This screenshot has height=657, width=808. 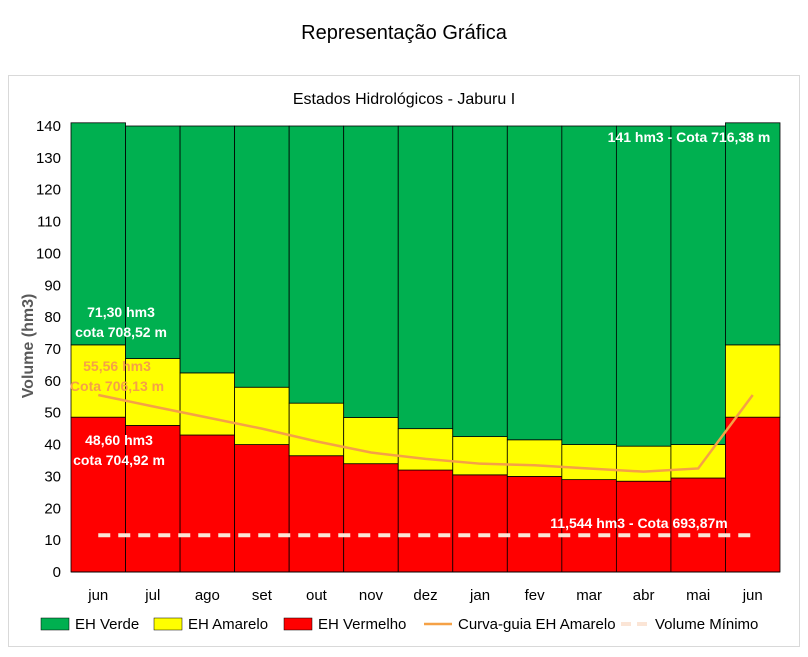 What do you see at coordinates (117, 386) in the screenshot?
I see `annotation-guide: Cota 706,13 m` at bounding box center [117, 386].